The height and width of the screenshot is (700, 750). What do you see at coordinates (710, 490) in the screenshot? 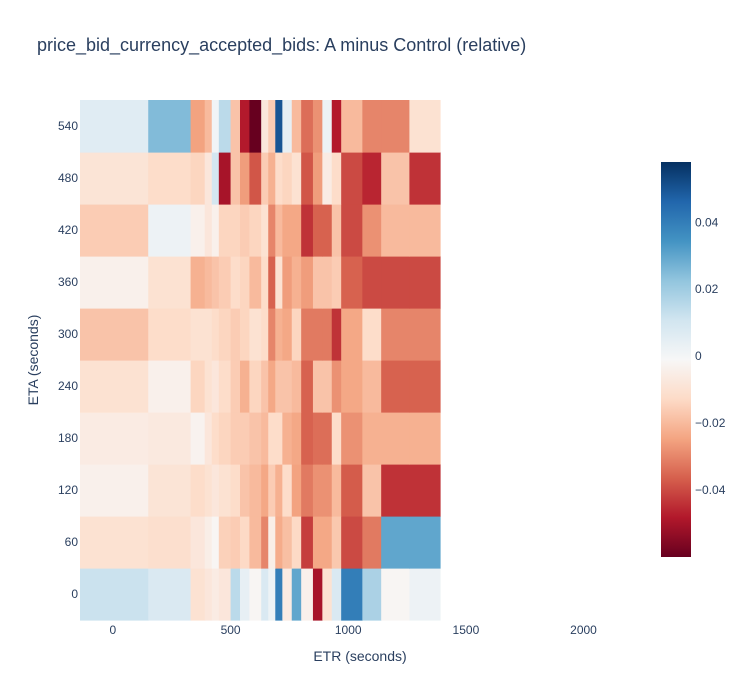
I see `colorbar-tick-label: −0.04` at bounding box center [710, 490].